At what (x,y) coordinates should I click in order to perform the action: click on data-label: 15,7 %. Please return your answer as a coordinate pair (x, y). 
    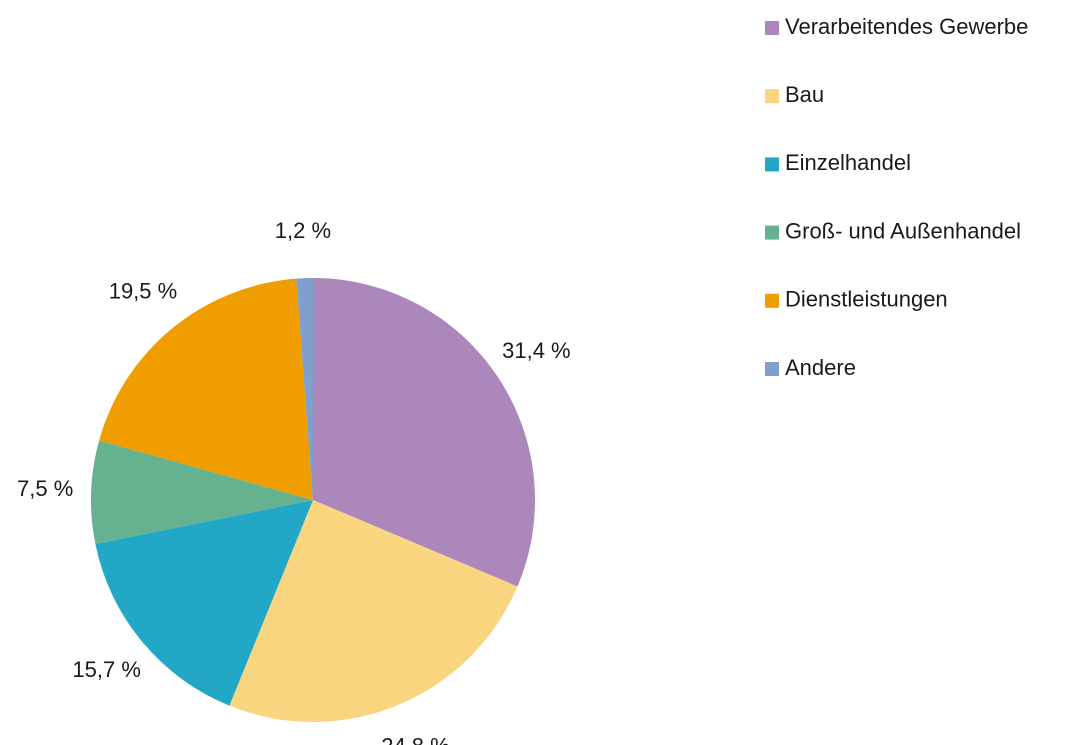
    Looking at the image, I should click on (106, 669).